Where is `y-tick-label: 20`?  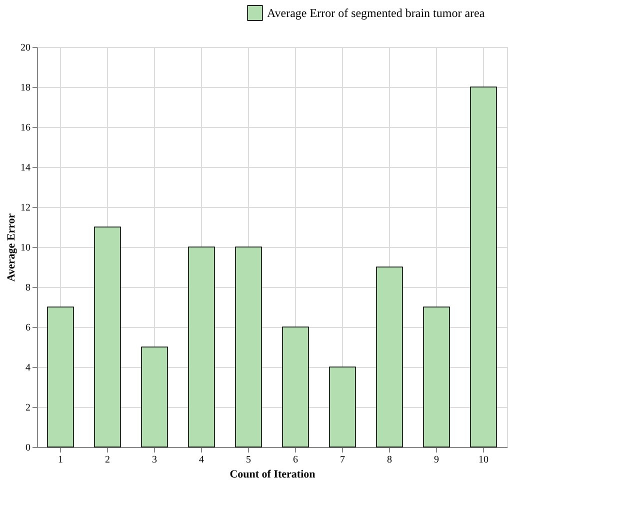
y-tick-label: 20 is located at coordinates (25, 48).